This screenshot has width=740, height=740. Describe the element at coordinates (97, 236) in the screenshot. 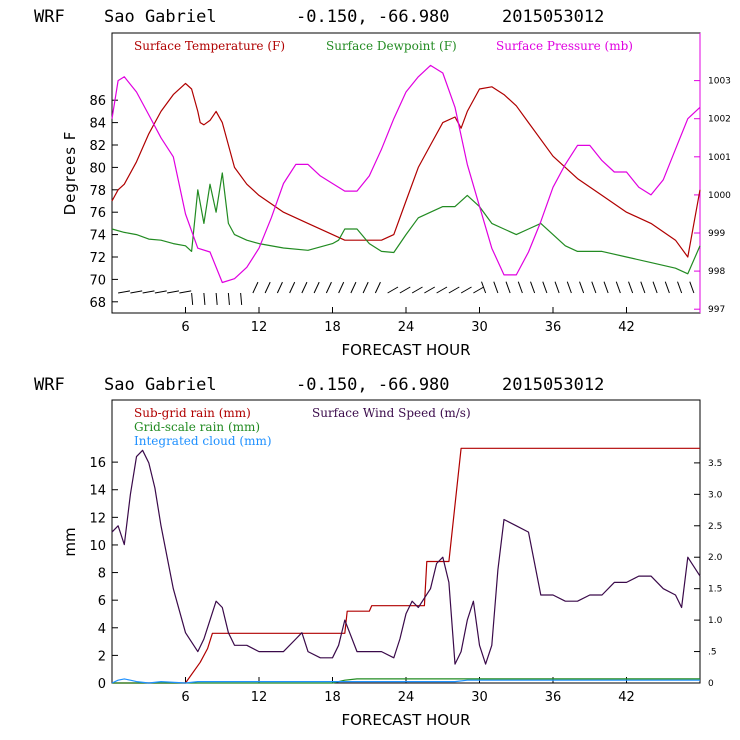

I see `y-tick-label: 74` at that location.